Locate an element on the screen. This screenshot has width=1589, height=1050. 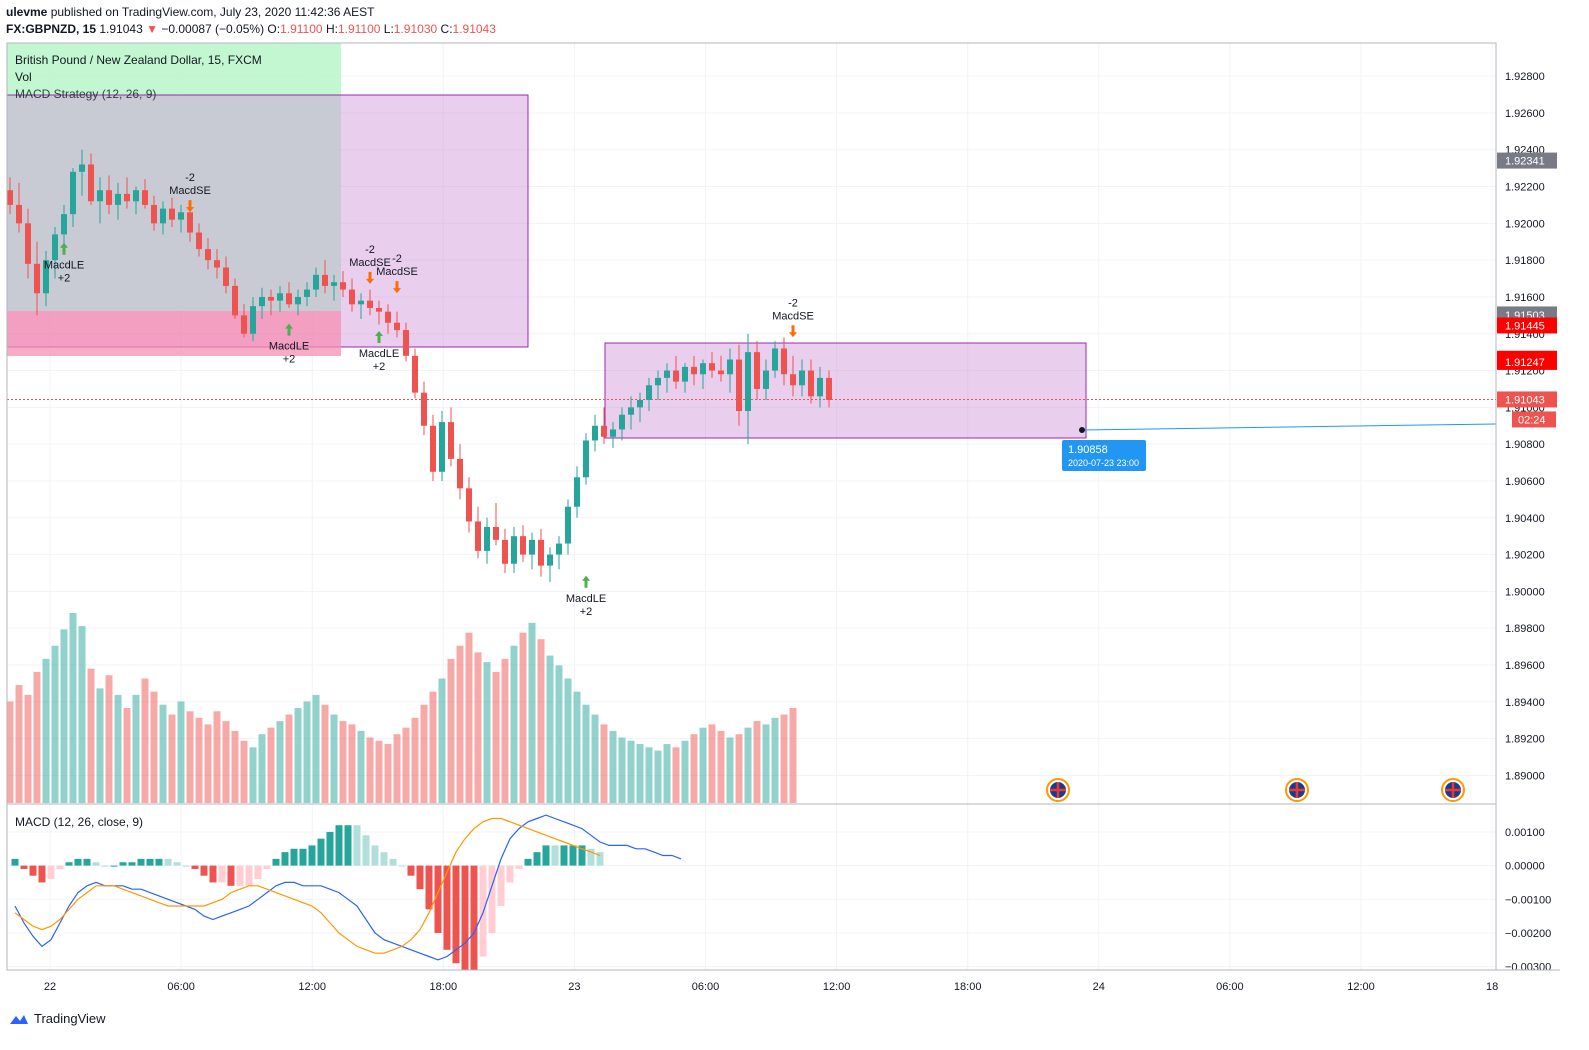
high-value: 1.91100 is located at coordinates (359, 29).